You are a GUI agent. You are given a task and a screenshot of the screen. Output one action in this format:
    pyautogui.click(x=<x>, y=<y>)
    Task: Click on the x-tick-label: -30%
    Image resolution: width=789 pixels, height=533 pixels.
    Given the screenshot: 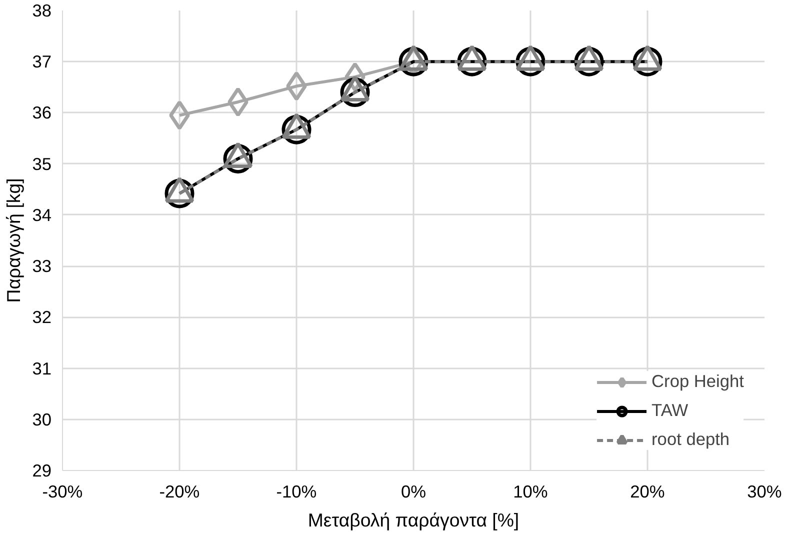 What is the action you would take?
    pyautogui.click(x=62, y=492)
    